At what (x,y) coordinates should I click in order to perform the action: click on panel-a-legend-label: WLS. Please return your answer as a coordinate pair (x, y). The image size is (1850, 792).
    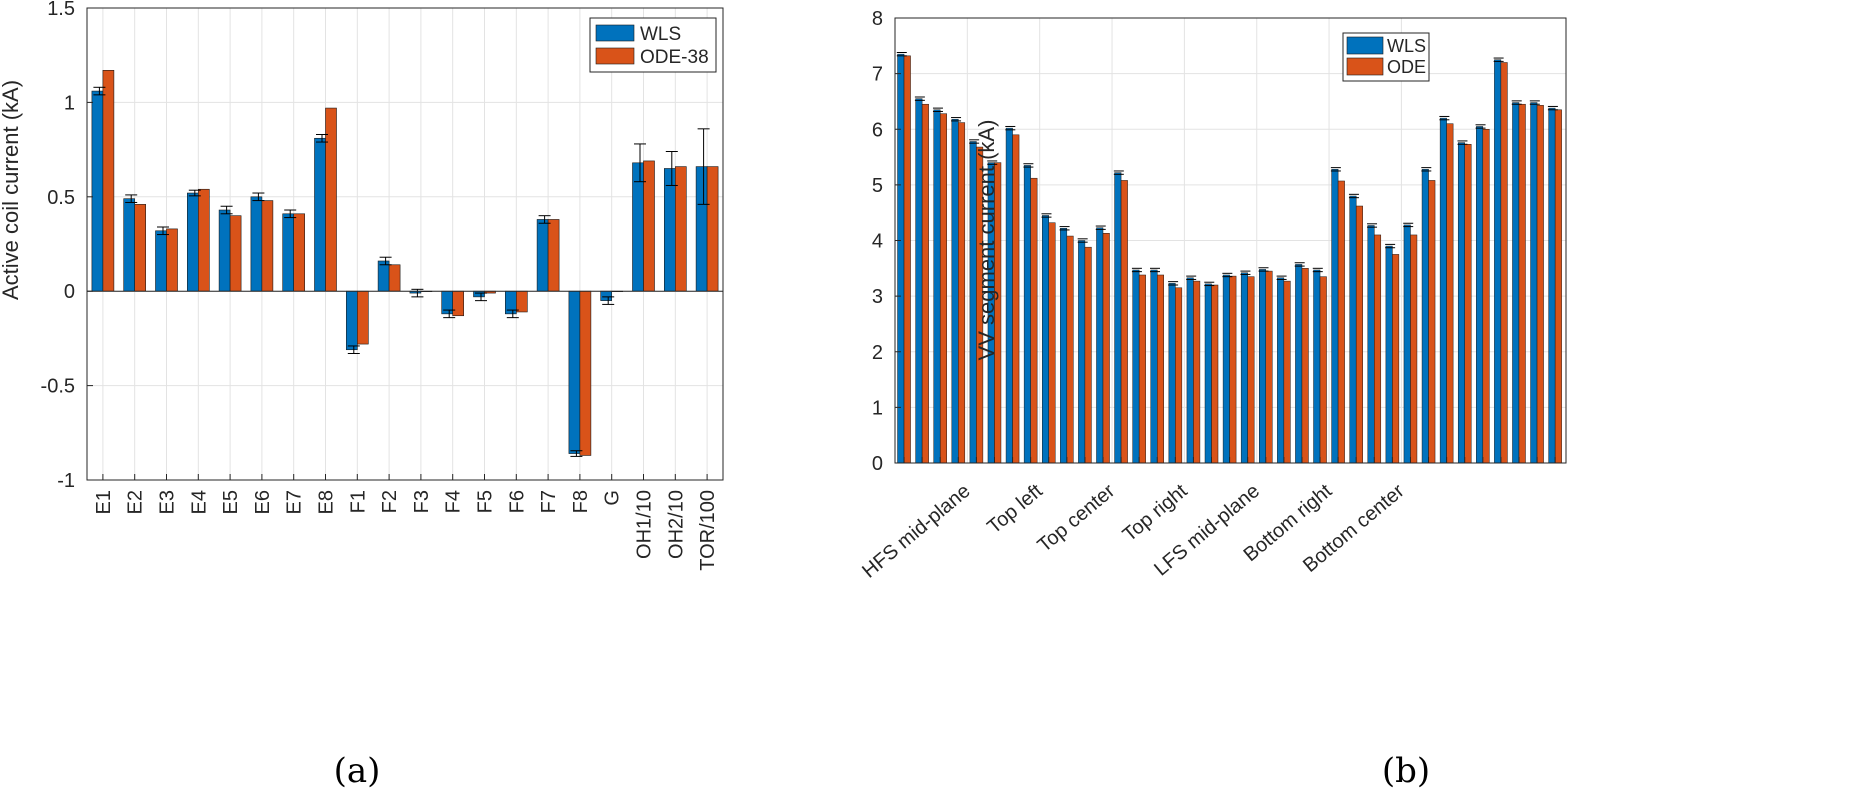
    Looking at the image, I should click on (660, 34).